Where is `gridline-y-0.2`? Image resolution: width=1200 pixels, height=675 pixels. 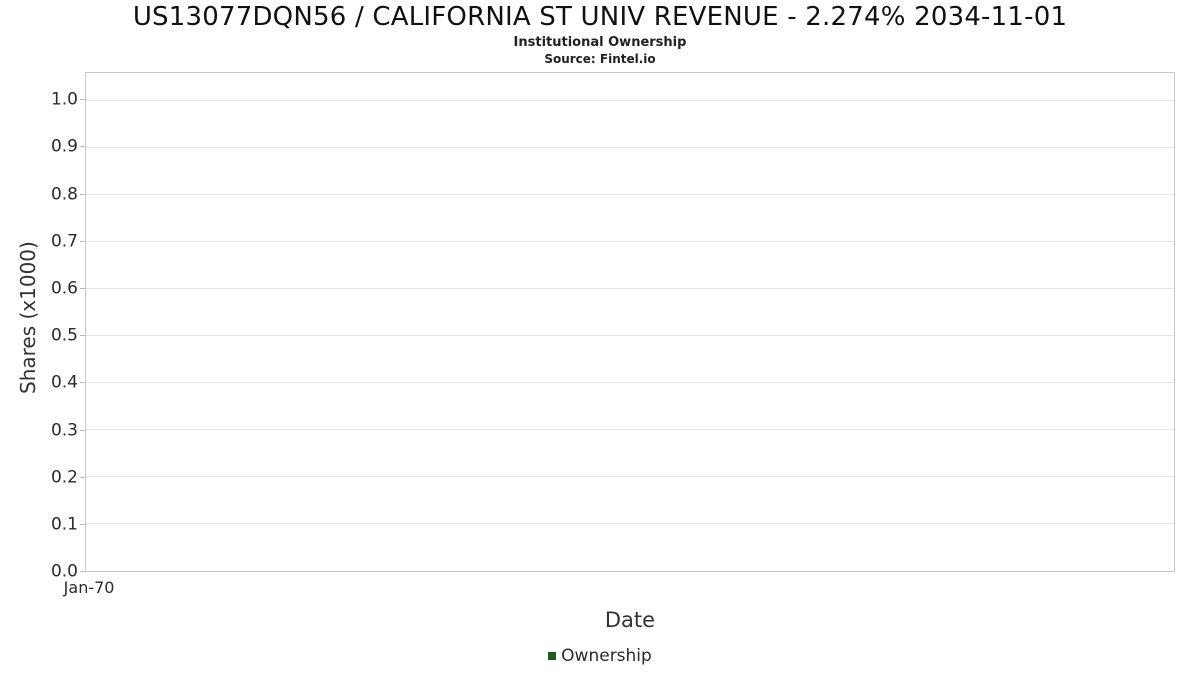
gridline-y-0.2 is located at coordinates (630, 477).